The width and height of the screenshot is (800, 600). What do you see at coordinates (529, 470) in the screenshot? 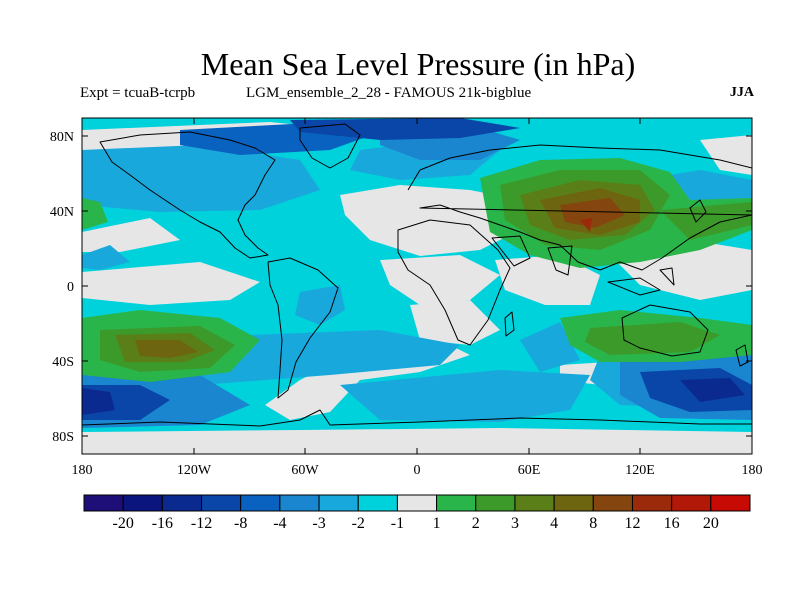
I see `lon-tick-label: 60E` at bounding box center [529, 470].